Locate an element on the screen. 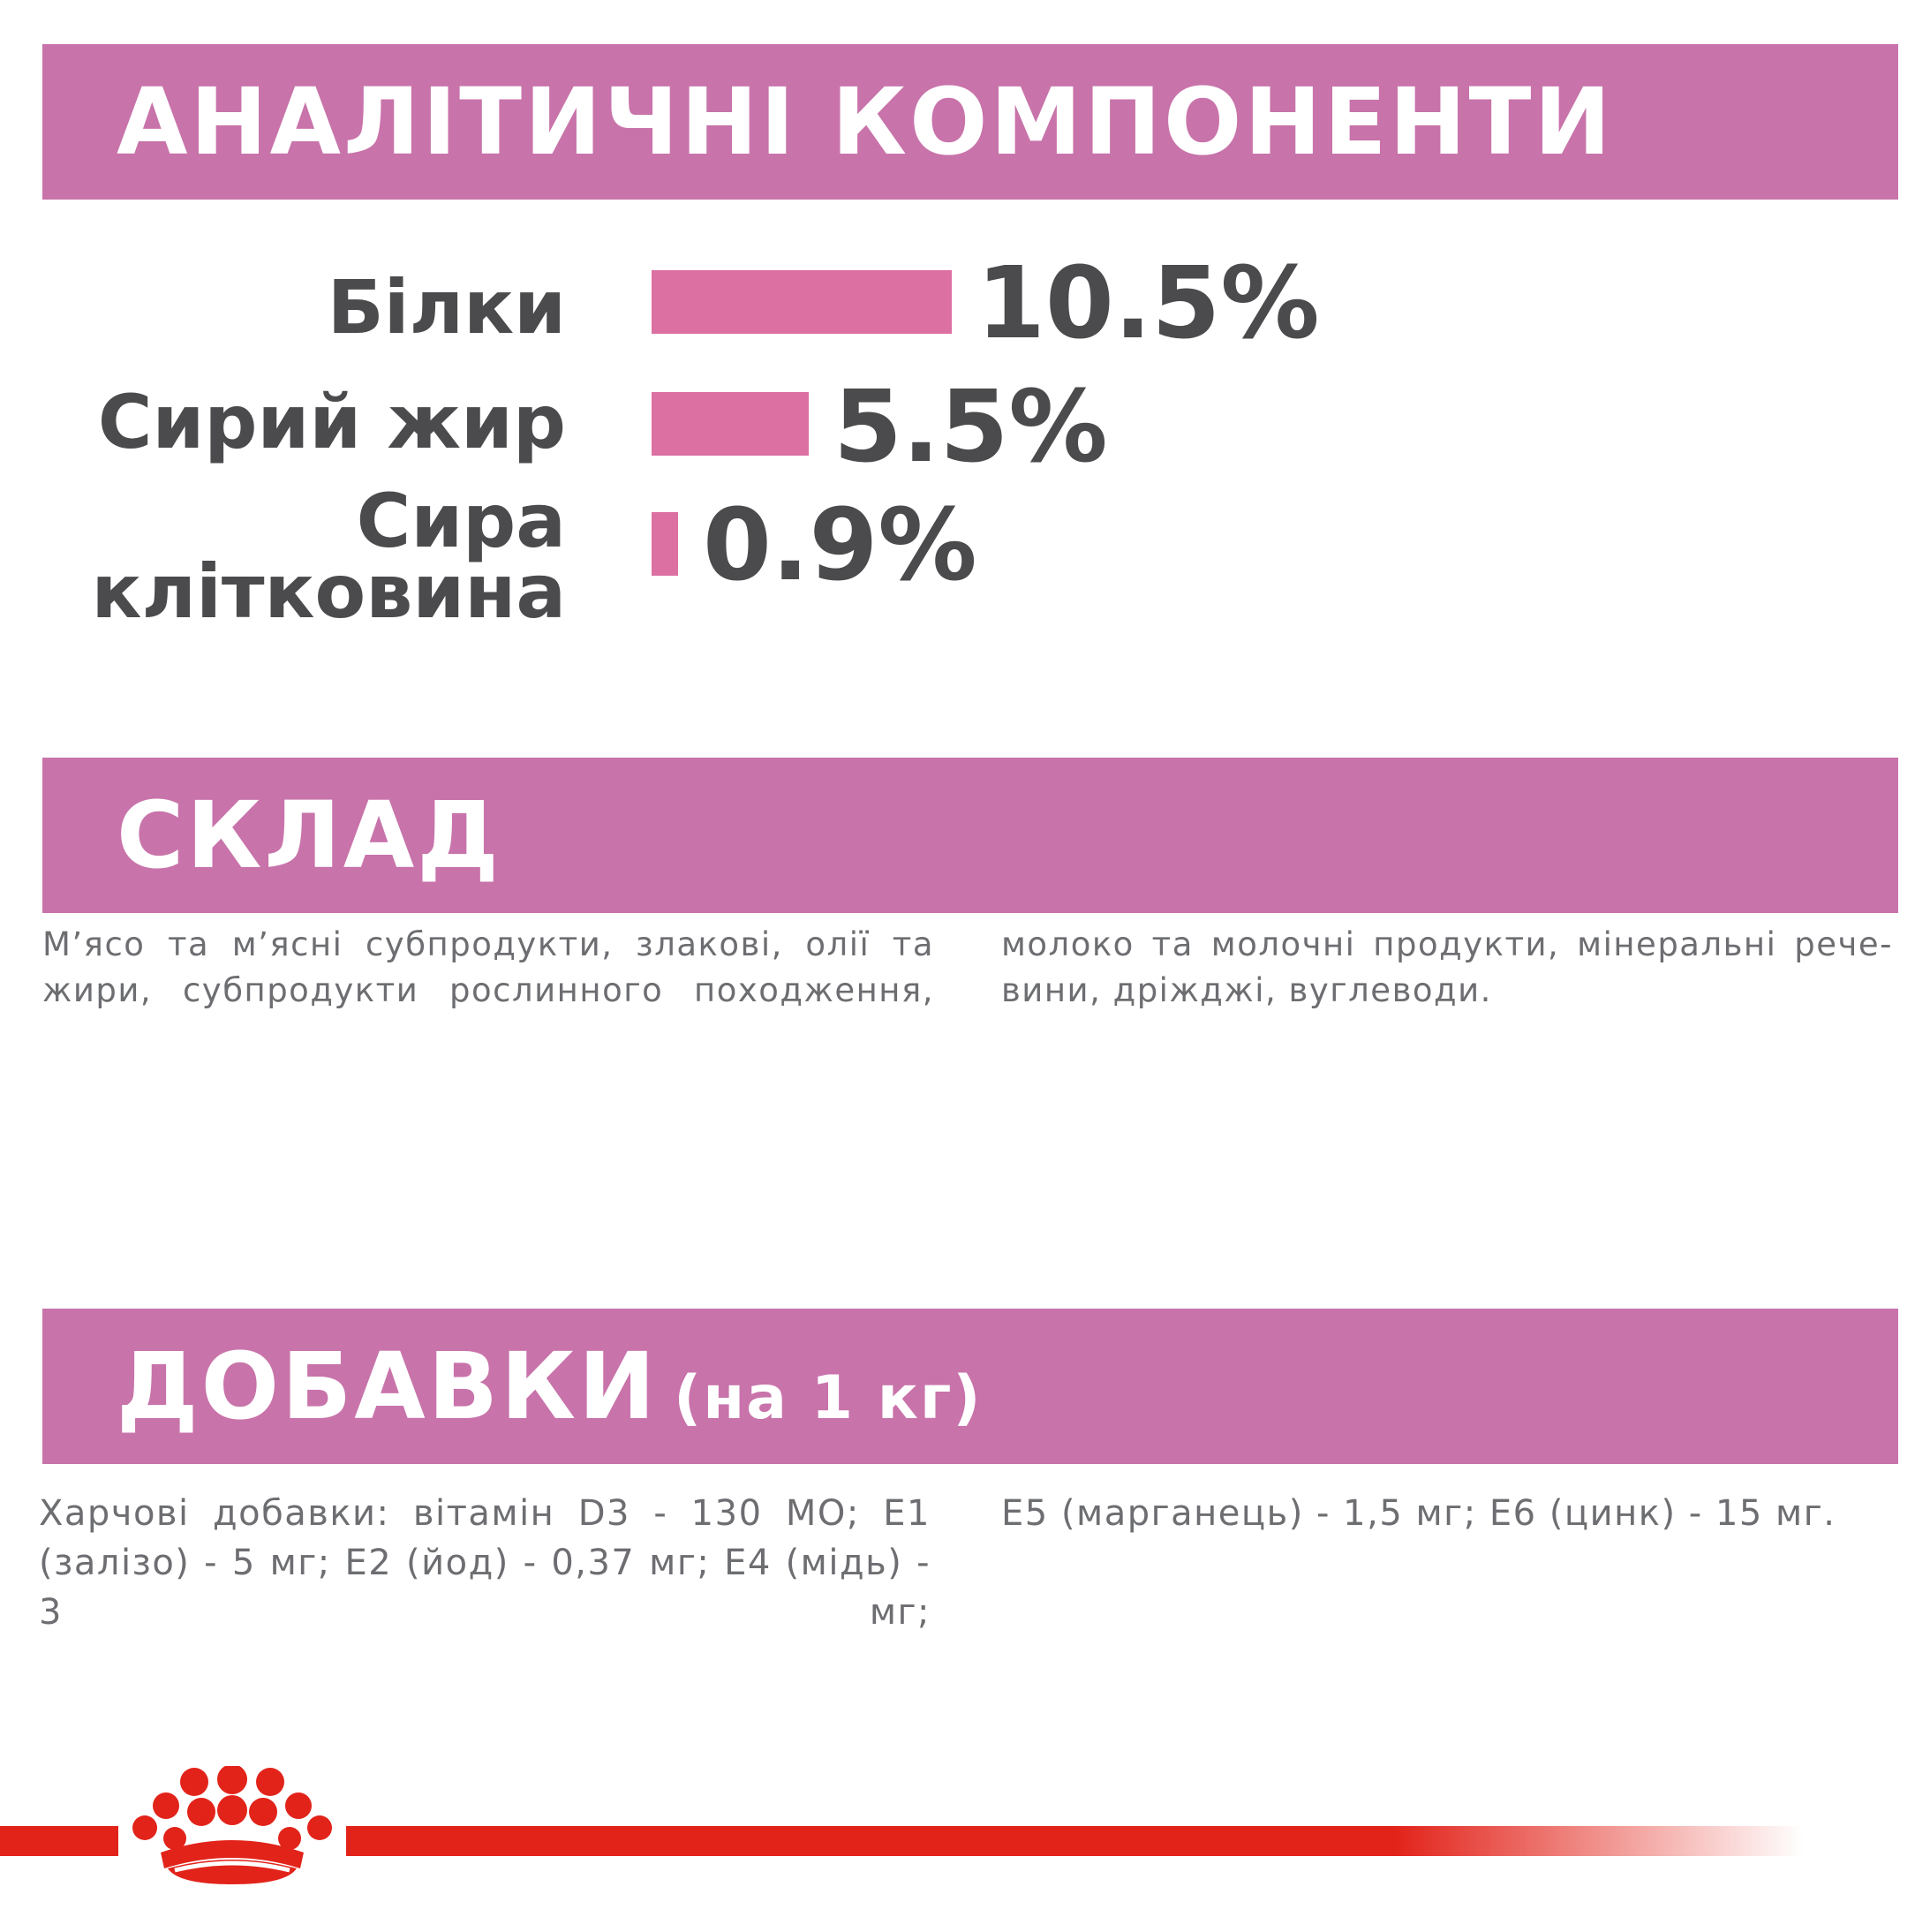 The height and width of the screenshot is (1932, 1930). additives-title-main: ДОБАВКИ is located at coordinates (388, 1386).